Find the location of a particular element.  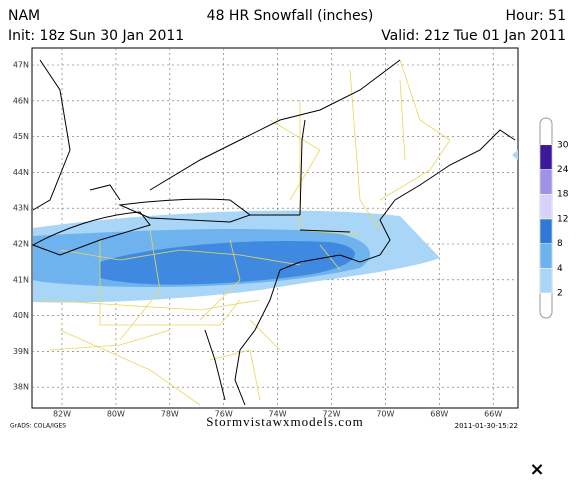

hour: Hour: 51 is located at coordinates (536, 16).